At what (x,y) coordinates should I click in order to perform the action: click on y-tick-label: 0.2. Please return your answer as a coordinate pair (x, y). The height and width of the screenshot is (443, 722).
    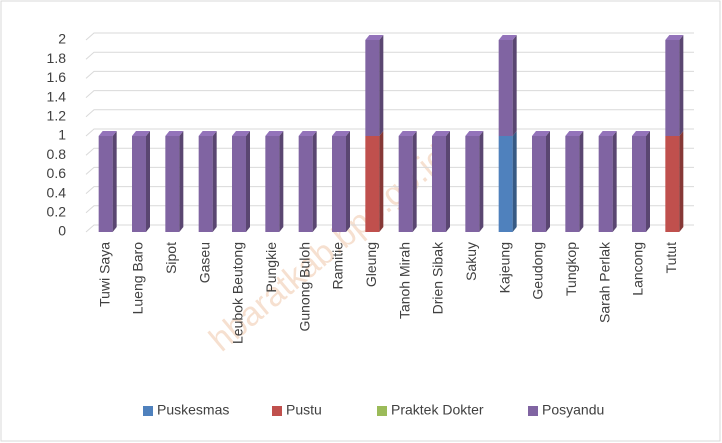
    Looking at the image, I should click on (57, 212).